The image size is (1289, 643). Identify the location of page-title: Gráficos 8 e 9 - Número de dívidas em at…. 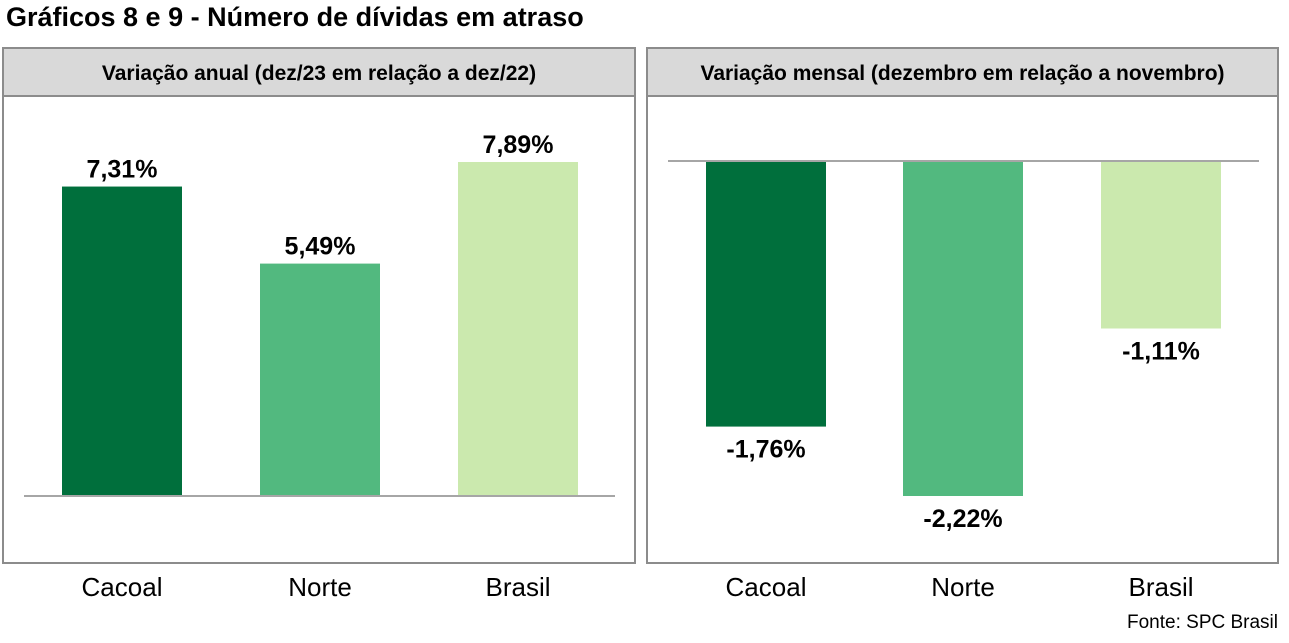
(295, 17).